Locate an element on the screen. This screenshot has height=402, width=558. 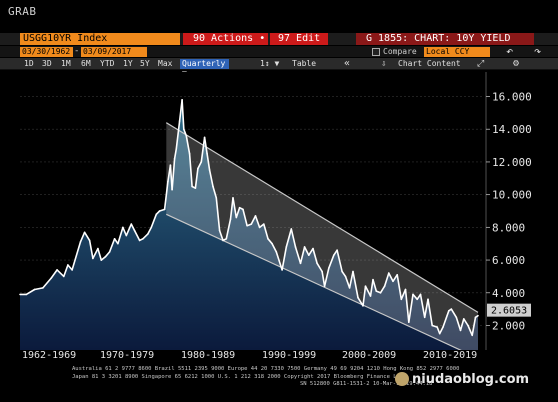
download-icon: ⇩ is located at coordinates (384, 64).